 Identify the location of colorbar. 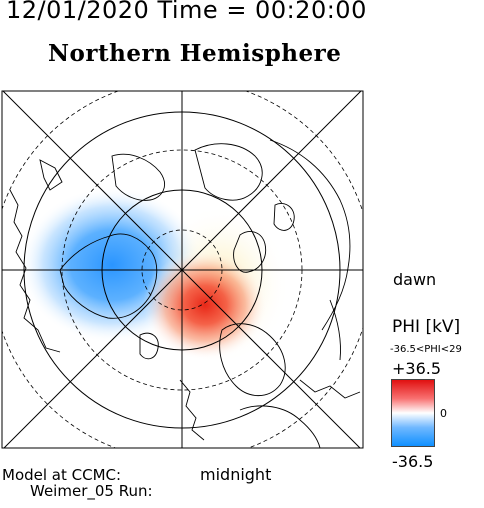
(413, 413).